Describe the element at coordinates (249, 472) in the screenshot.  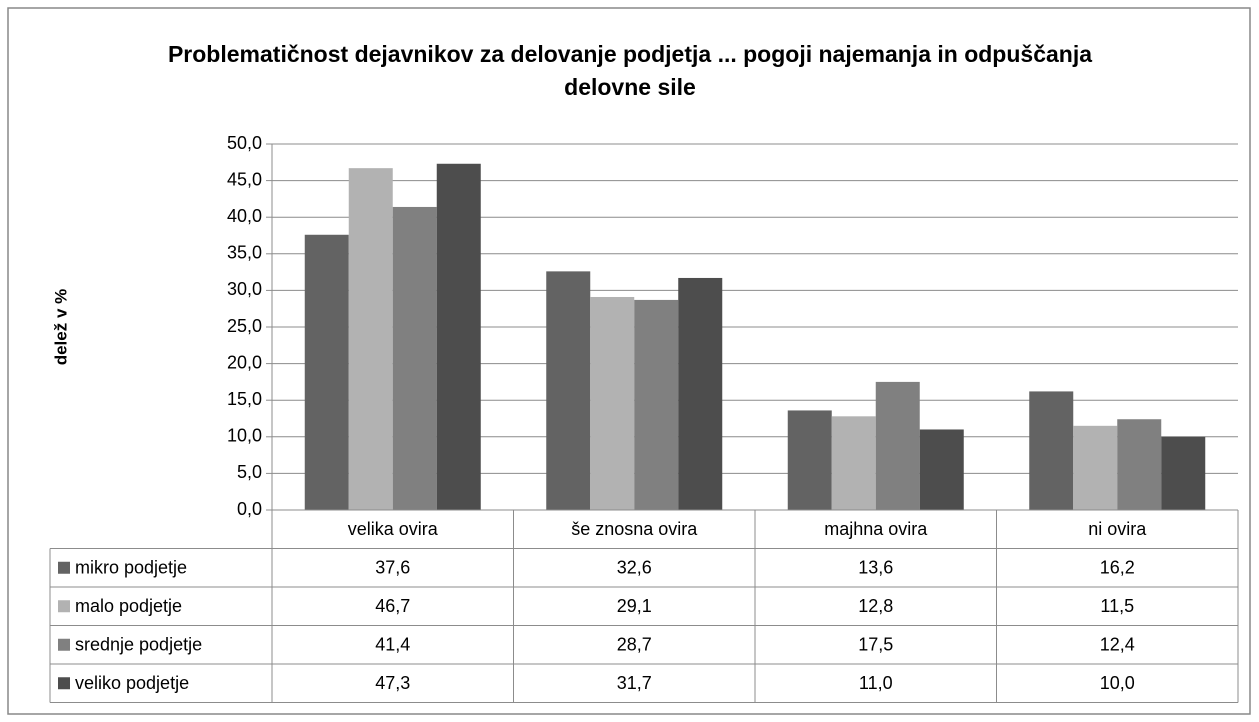
I see `y-tick-label: 5,0` at that location.